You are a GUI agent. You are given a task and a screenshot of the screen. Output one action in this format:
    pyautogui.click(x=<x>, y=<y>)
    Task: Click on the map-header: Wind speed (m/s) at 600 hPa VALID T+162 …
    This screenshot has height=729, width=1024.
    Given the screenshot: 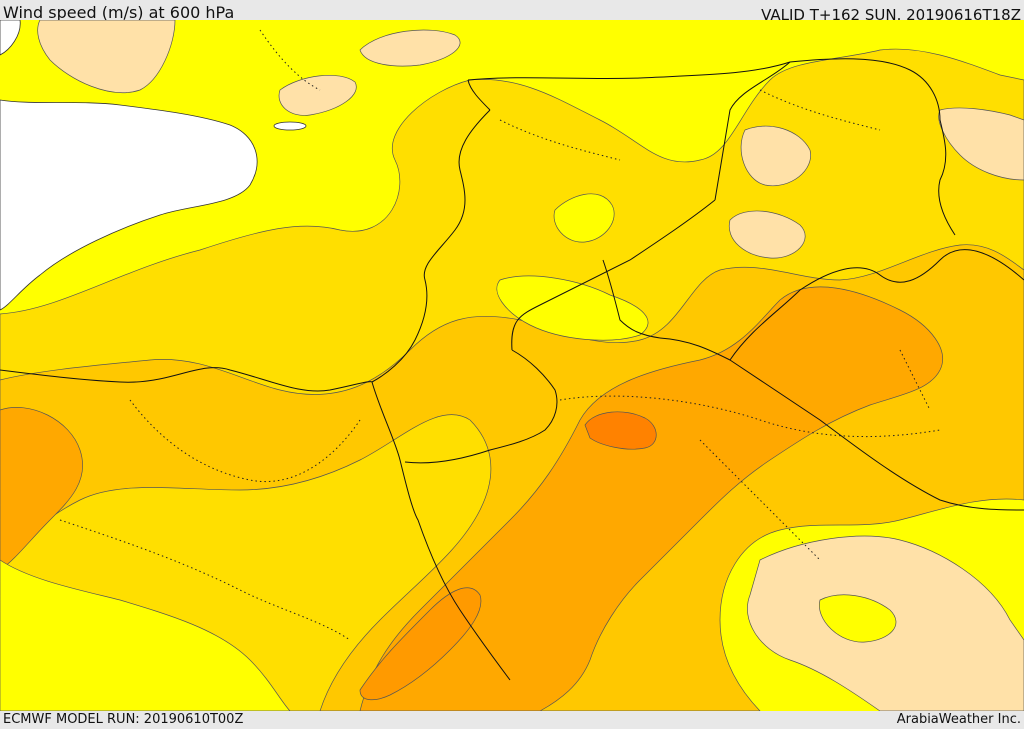 What is the action you would take?
    pyautogui.click(x=512, y=12)
    